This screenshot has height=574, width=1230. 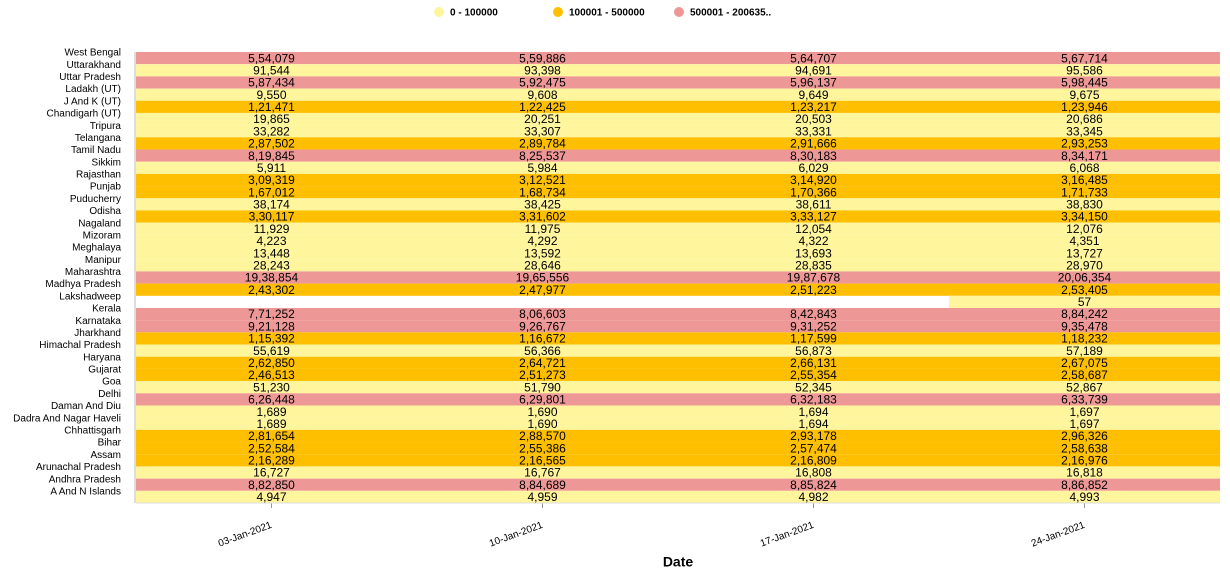 I want to click on value-label: 2,64,721, so click(x=542, y=363).